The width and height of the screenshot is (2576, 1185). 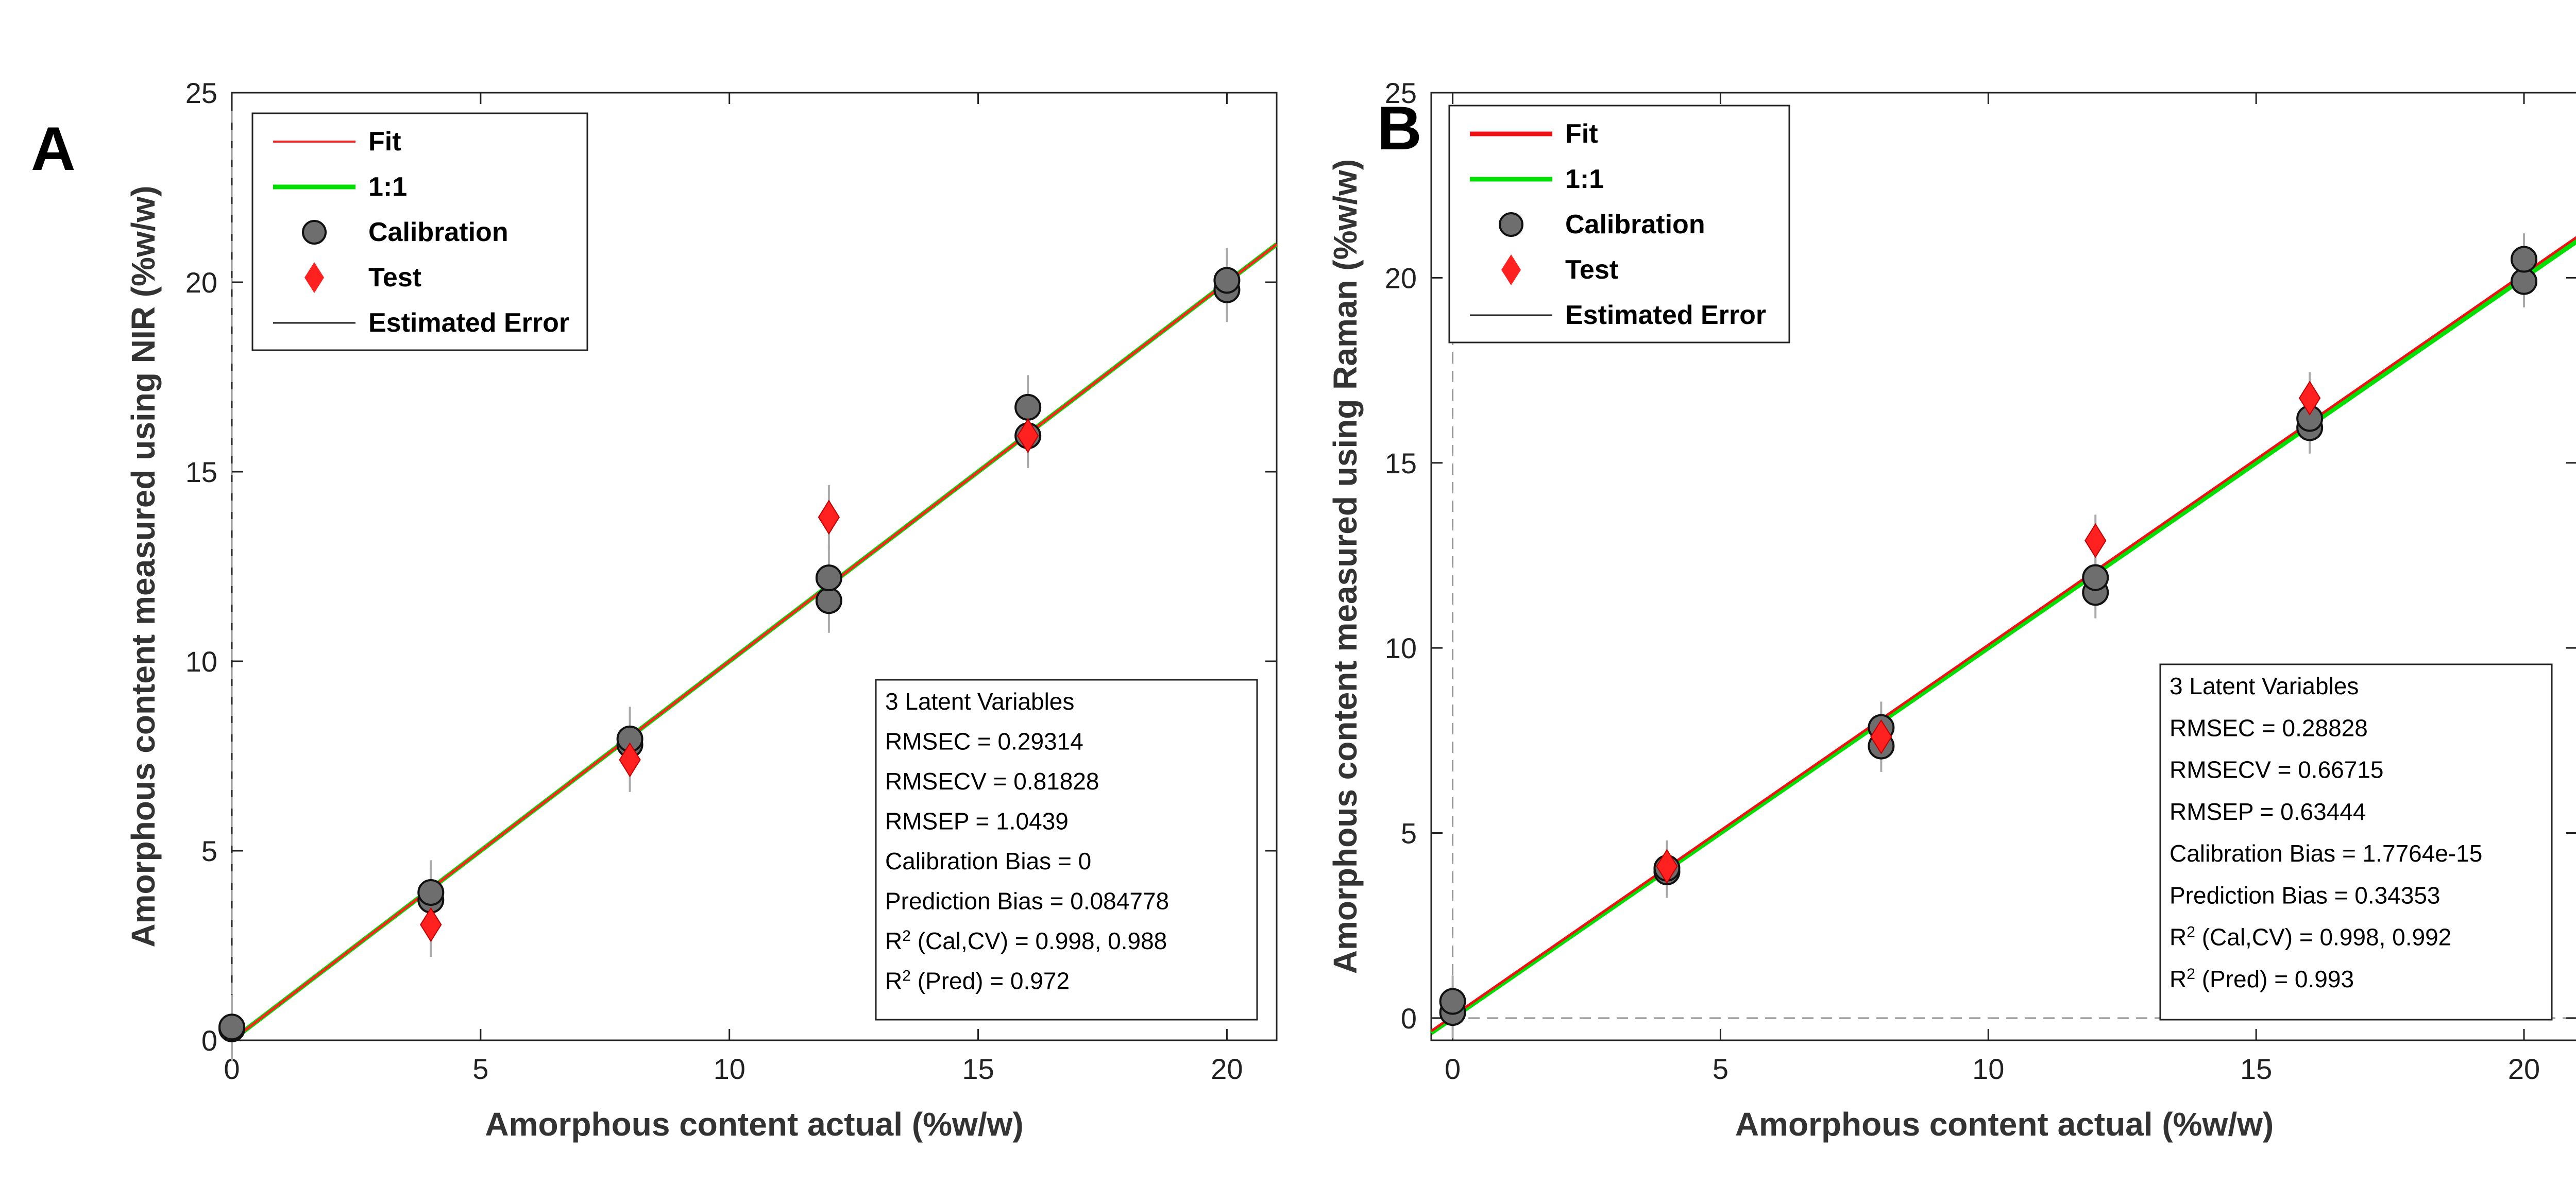 What do you see at coordinates (2274, 979) in the screenshot?
I see `stats-r2-pred: (Pred) = 0.993` at bounding box center [2274, 979].